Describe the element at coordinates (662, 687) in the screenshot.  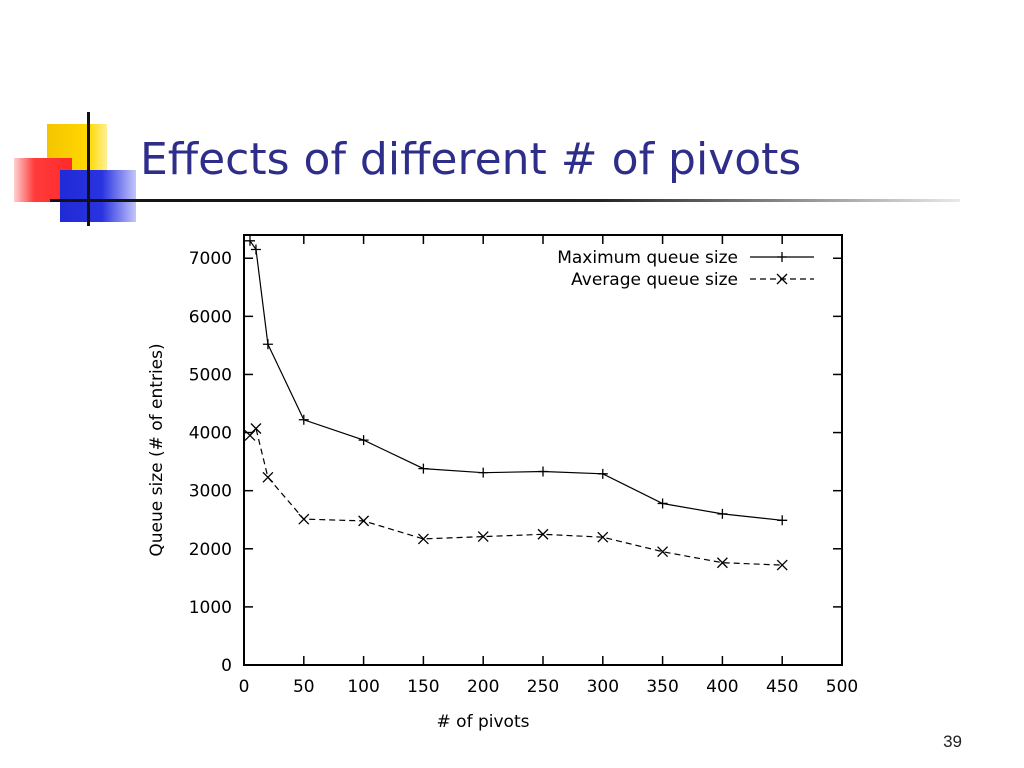
I see `x-tick-label: 350` at that location.